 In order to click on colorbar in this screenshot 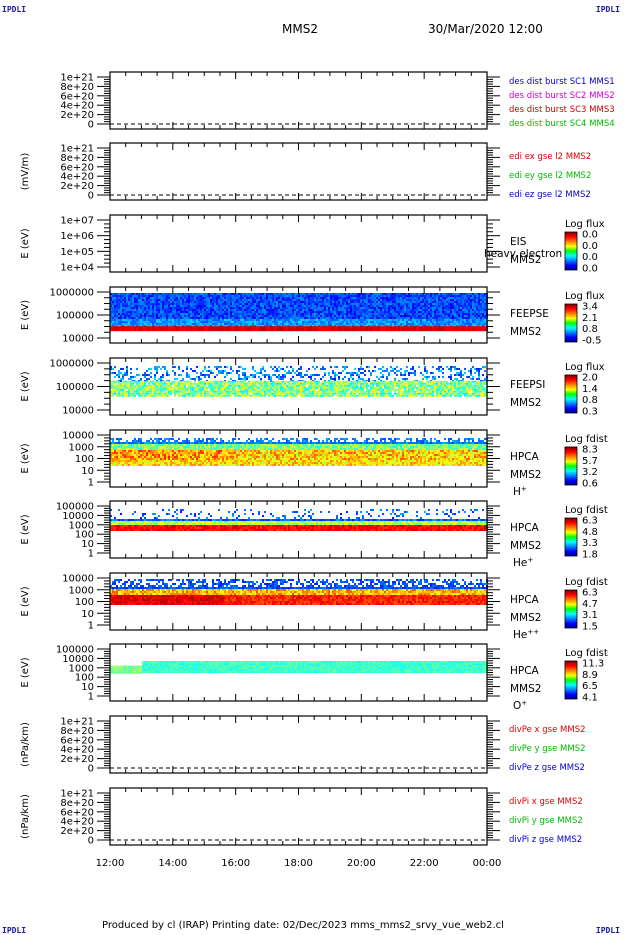, I will do `click(571, 323)`.